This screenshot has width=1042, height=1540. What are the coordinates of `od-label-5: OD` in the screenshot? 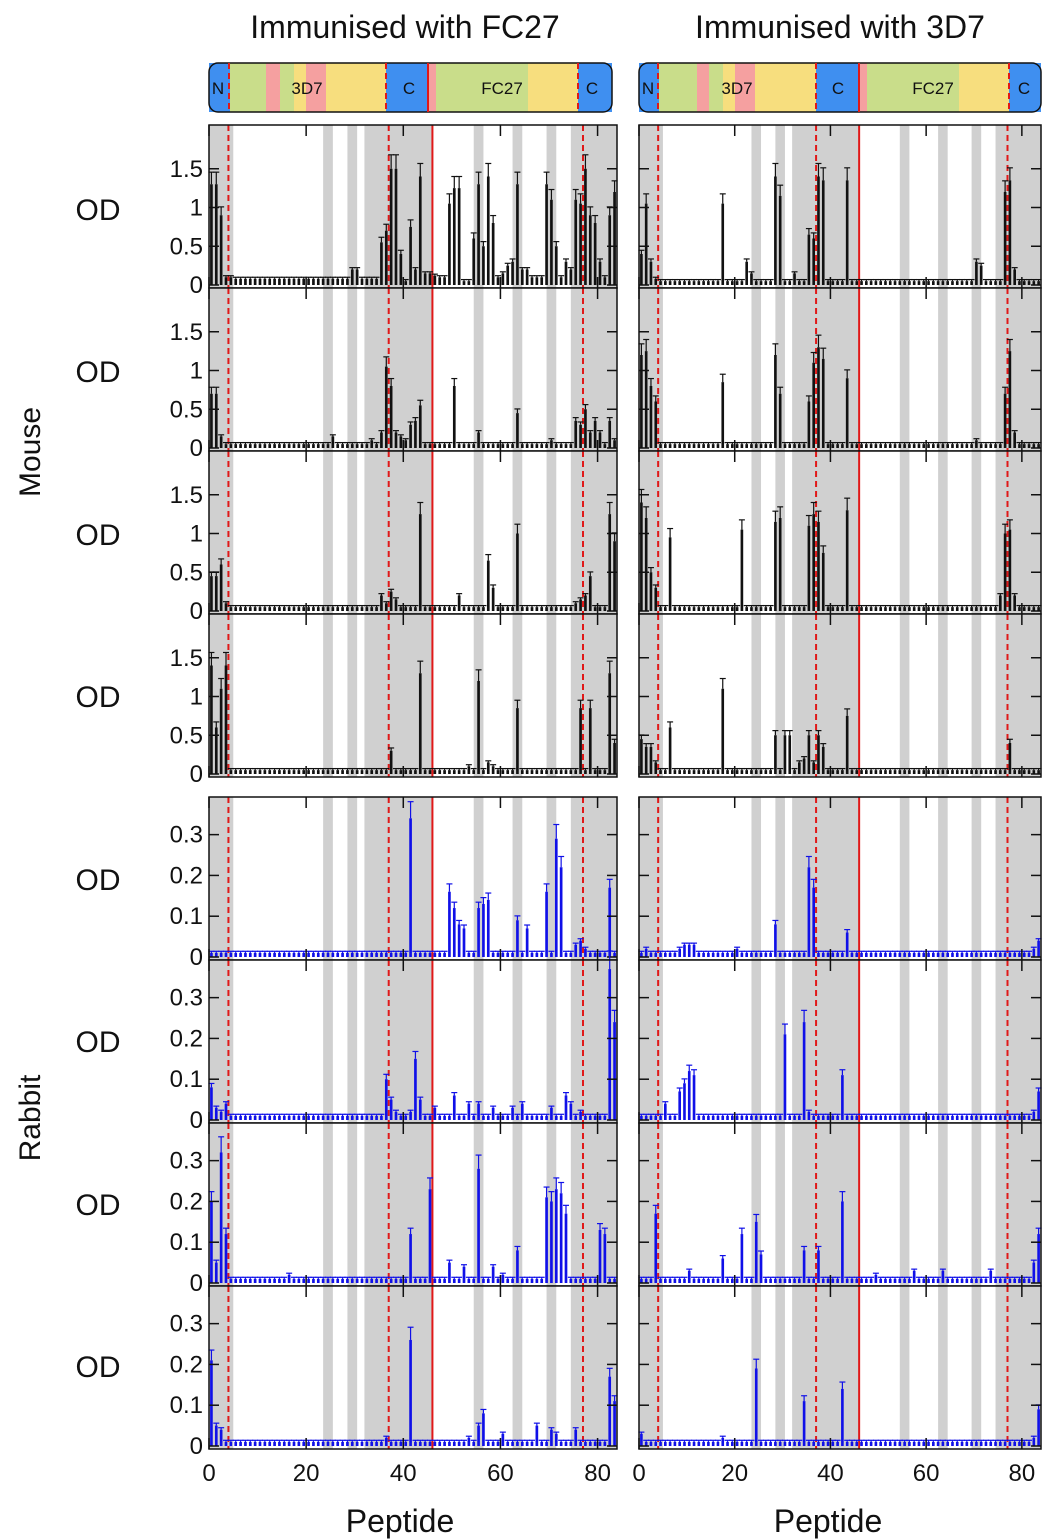 It's located at (98, 880).